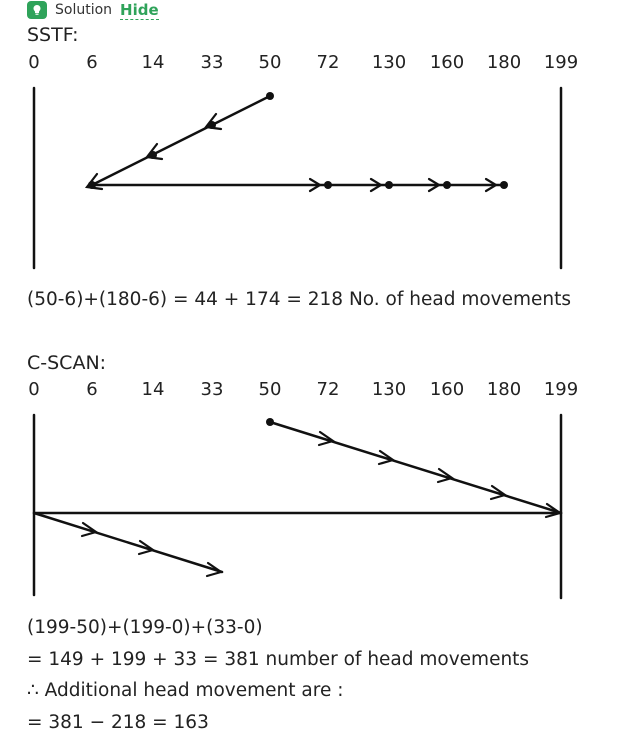 The height and width of the screenshot is (754, 635). What do you see at coordinates (561, 389) in the screenshot?
I see `cscan-tick-label: 199` at bounding box center [561, 389].